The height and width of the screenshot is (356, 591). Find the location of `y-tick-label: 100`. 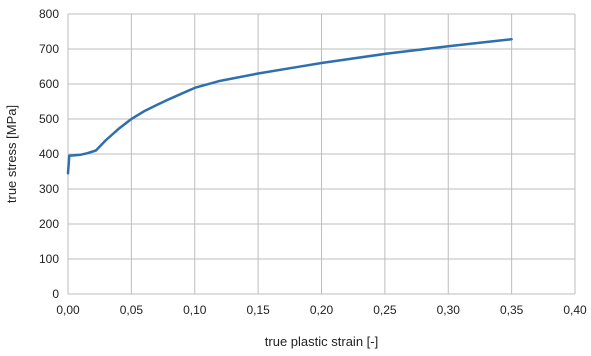

y-tick-label: 100 is located at coordinates (49, 259).